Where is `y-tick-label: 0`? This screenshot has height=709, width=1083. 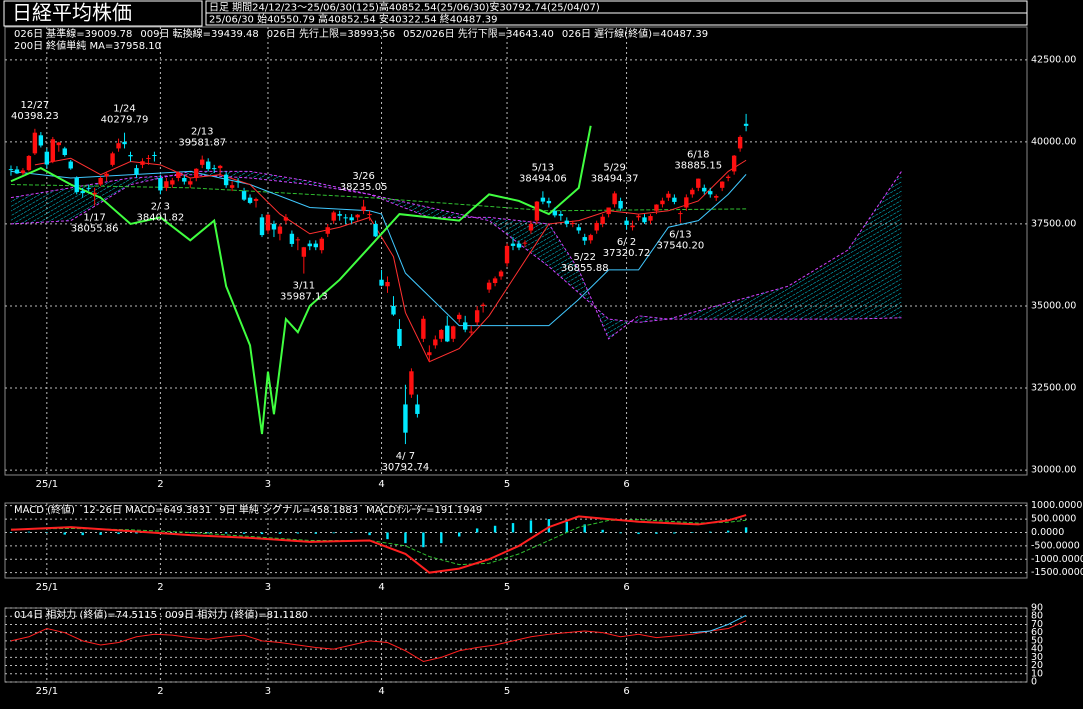
y-tick-label: 0 is located at coordinates (1034, 682).